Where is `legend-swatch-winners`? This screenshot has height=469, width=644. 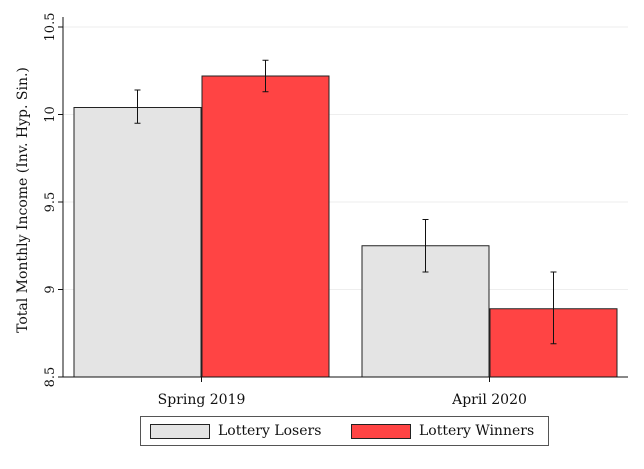 legend-swatch-winners is located at coordinates (381, 431).